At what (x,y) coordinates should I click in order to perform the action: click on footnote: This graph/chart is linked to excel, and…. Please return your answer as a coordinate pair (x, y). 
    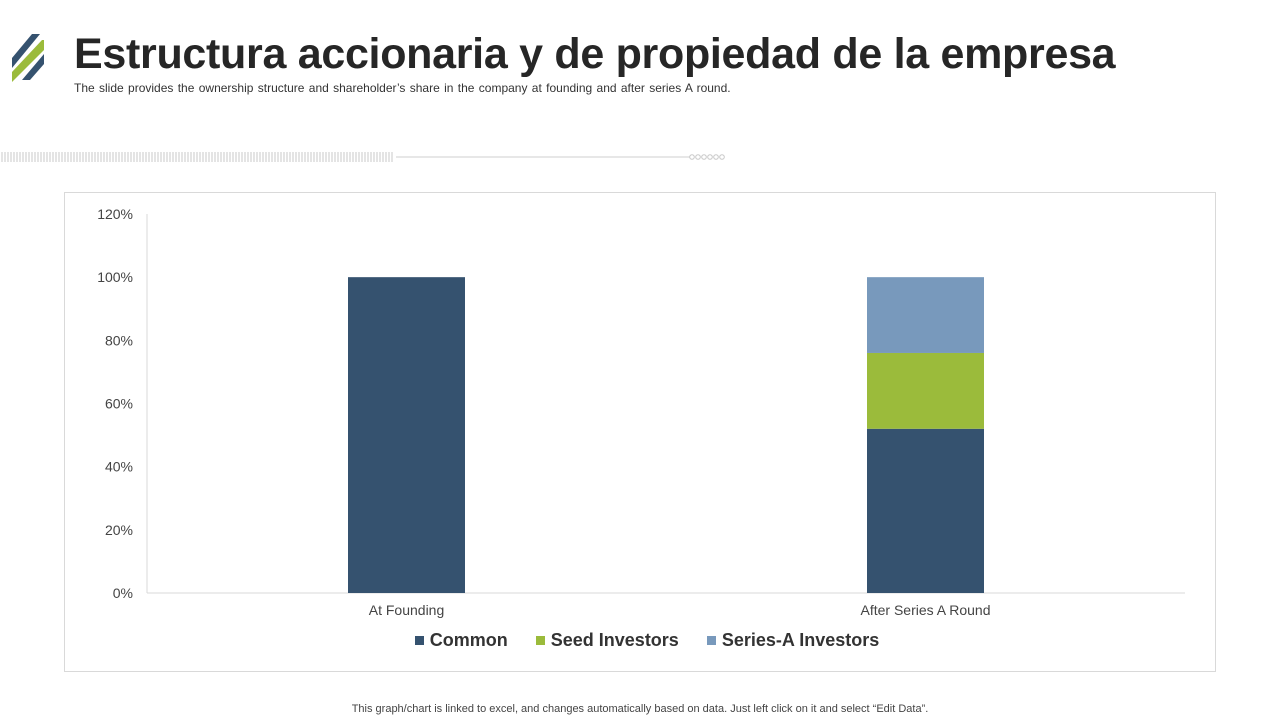
    Looking at the image, I should click on (640, 709).